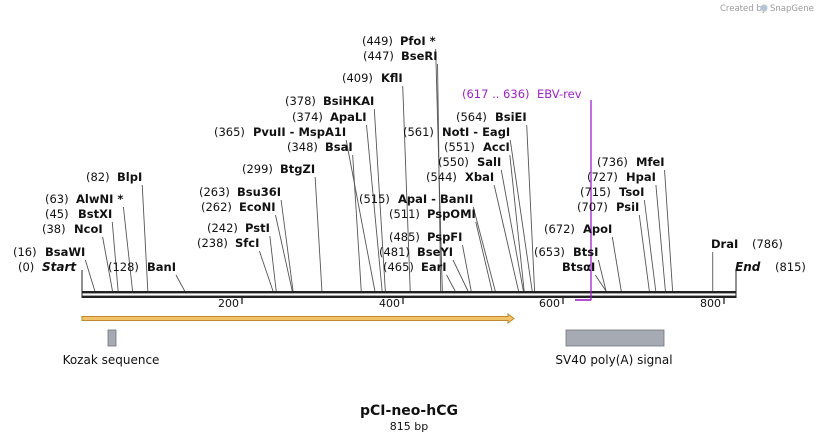 The image size is (818, 441). I want to click on enzyme-sfci: (238) SfcI, so click(228, 243).